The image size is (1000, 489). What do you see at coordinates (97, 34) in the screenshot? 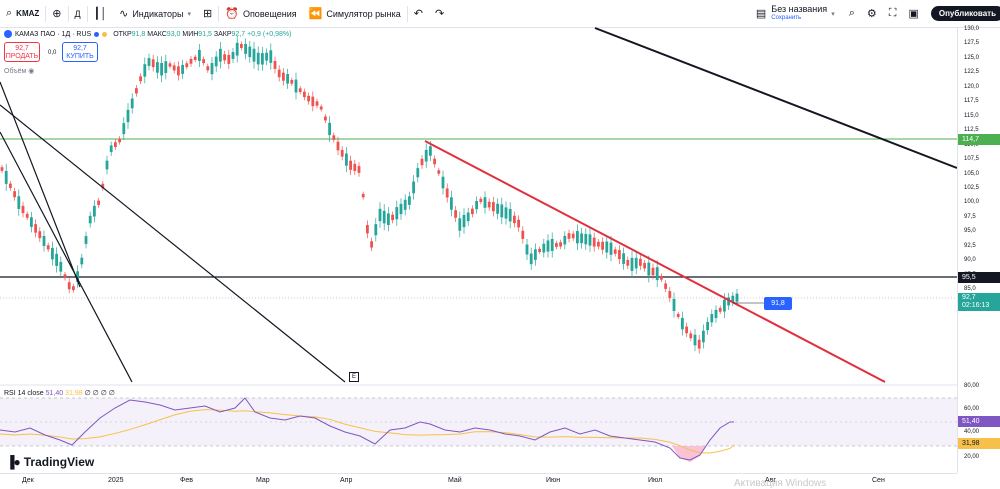
I see `market-status-dot` at bounding box center [97, 34].